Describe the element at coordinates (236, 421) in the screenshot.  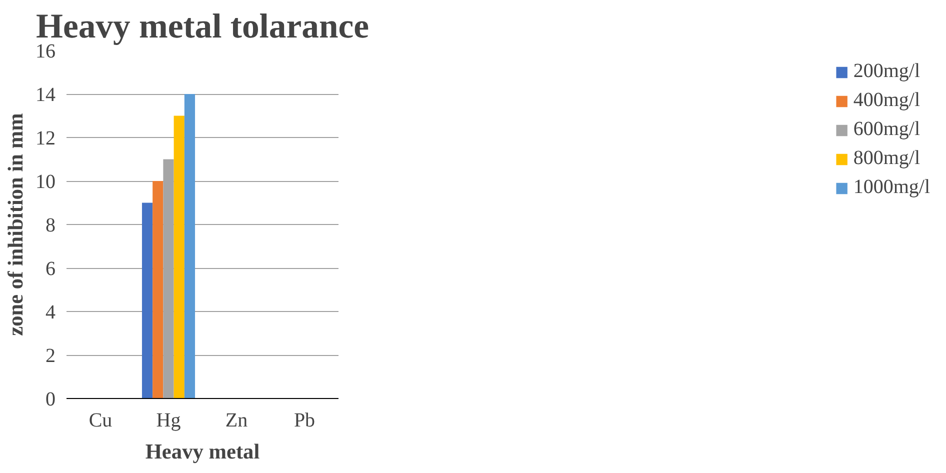
I see `x-tick-label: Zn` at that location.